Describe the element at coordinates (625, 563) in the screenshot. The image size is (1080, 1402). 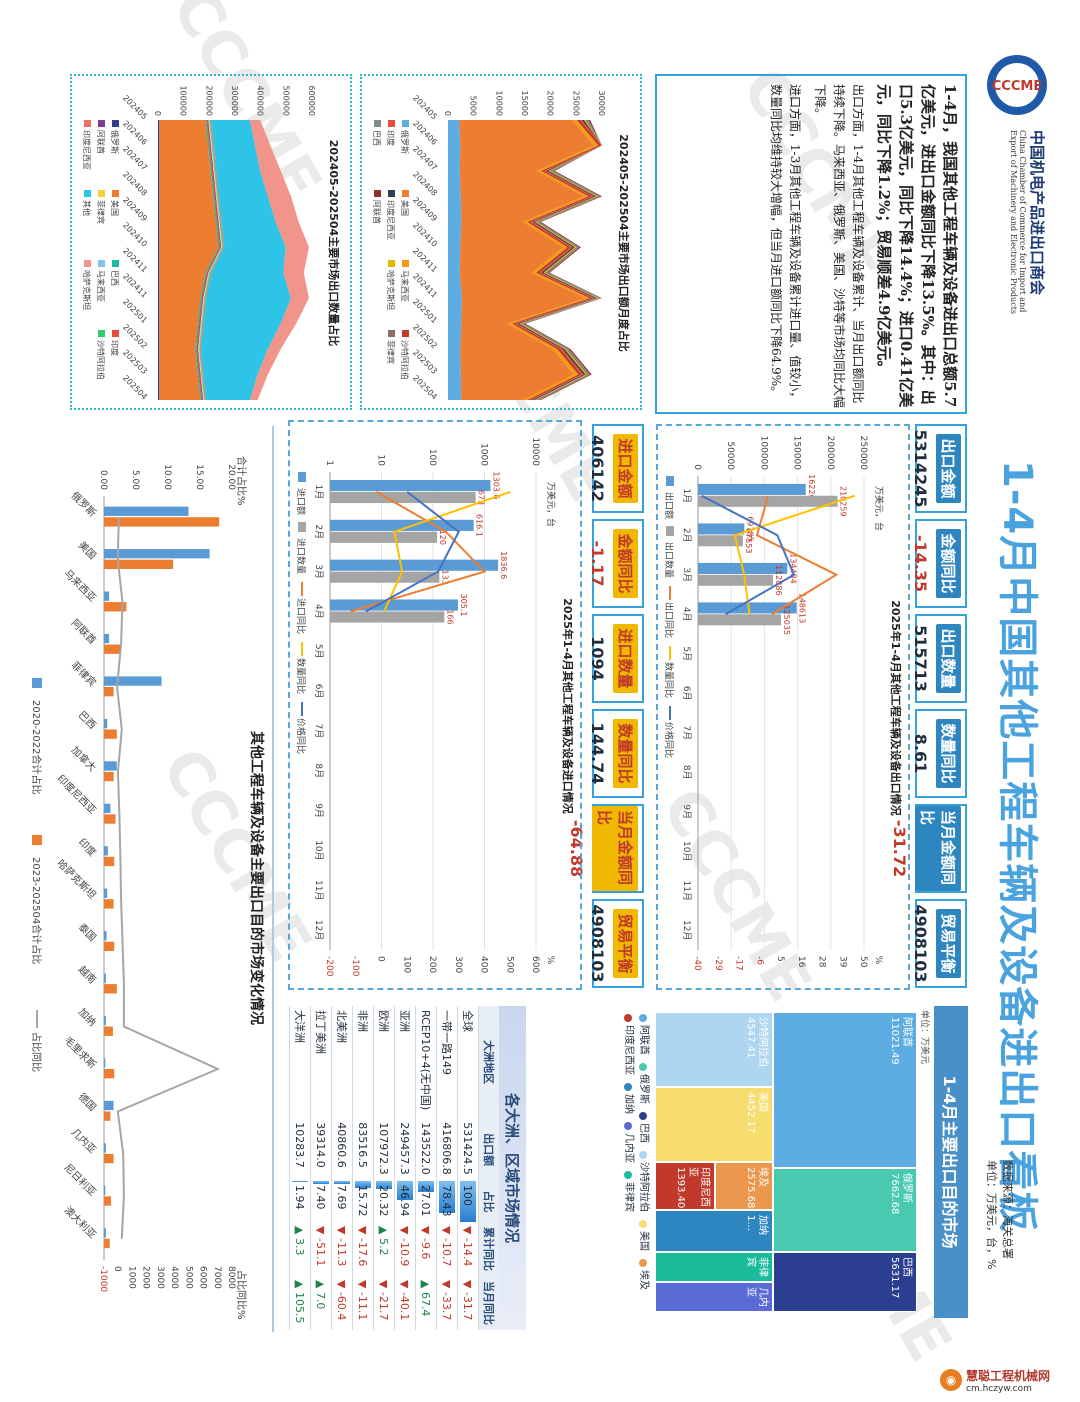
I see `kpi-label: 金额同比` at that location.